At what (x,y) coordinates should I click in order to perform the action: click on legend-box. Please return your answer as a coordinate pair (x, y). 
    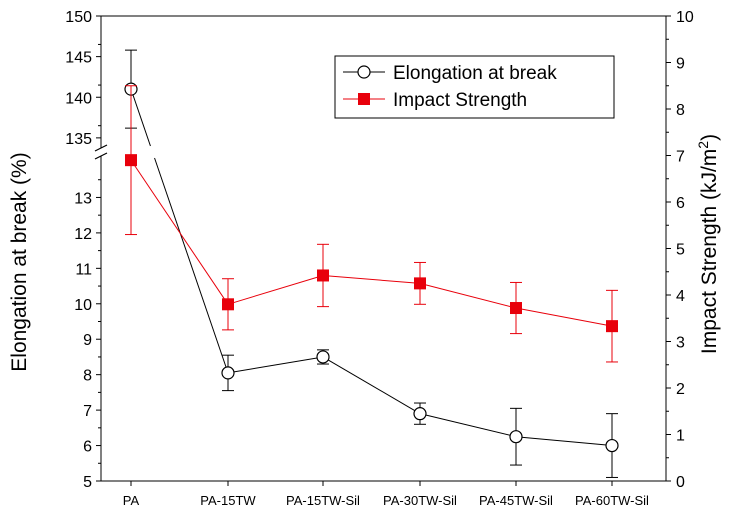
    Looking at the image, I should click on (474, 87).